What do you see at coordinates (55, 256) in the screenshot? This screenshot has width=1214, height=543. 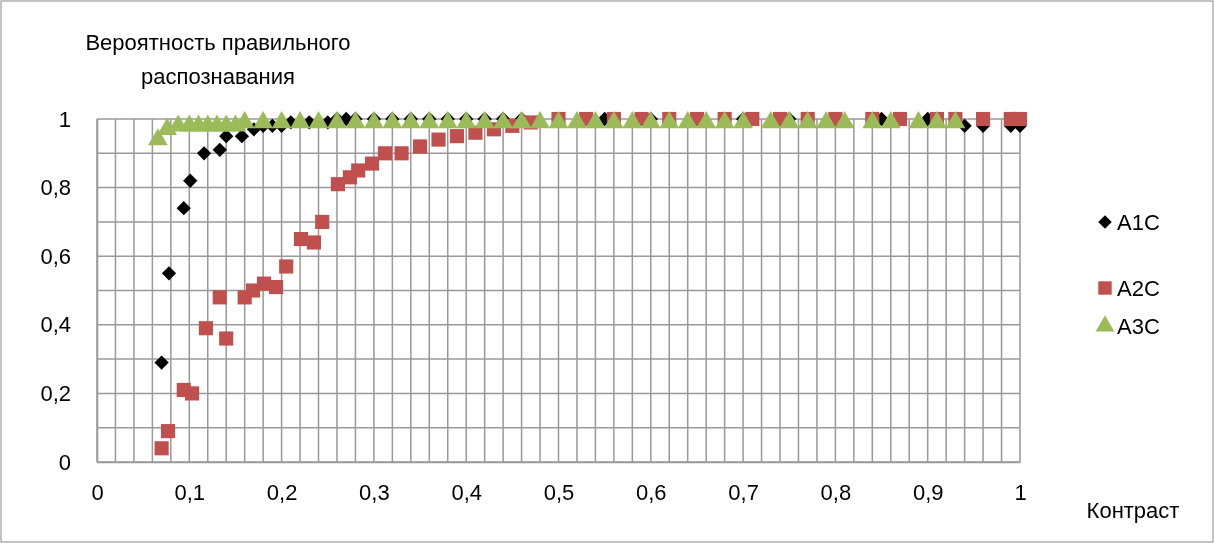 I see `y-tick-label: 0,6` at bounding box center [55, 256].